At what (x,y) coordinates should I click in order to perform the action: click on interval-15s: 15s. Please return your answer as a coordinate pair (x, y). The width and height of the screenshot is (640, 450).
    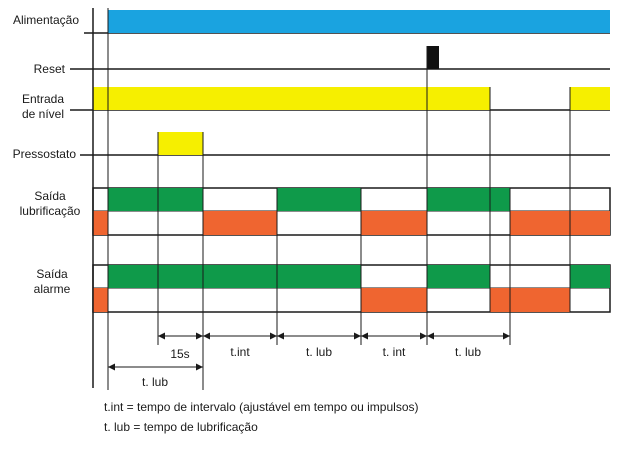
    Looking at the image, I should click on (179, 354).